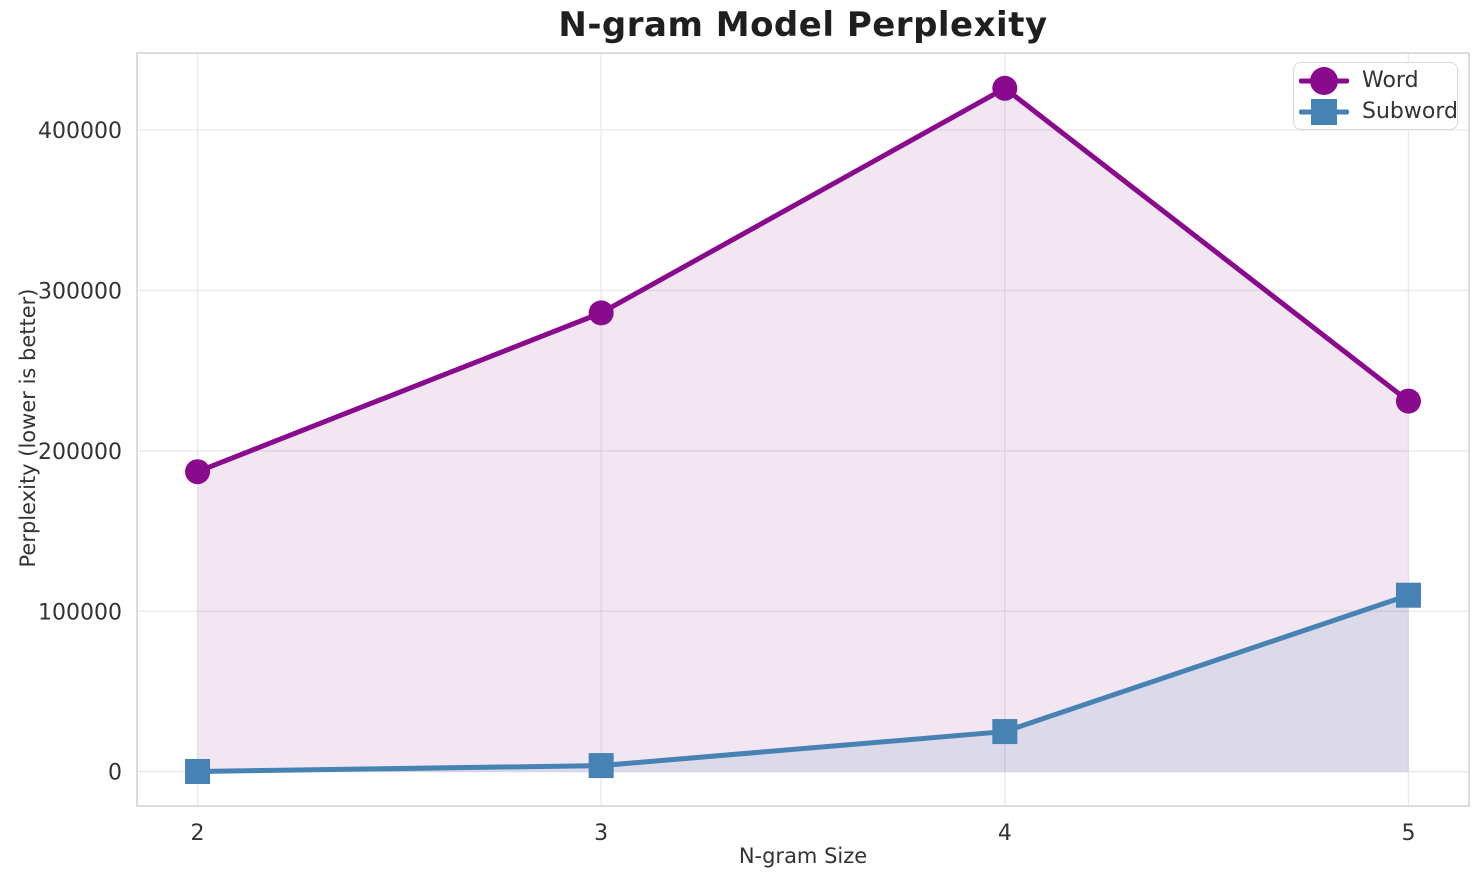  Describe the element at coordinates (1410, 111) in the screenshot. I see `legend-label-subword: Subword` at that location.